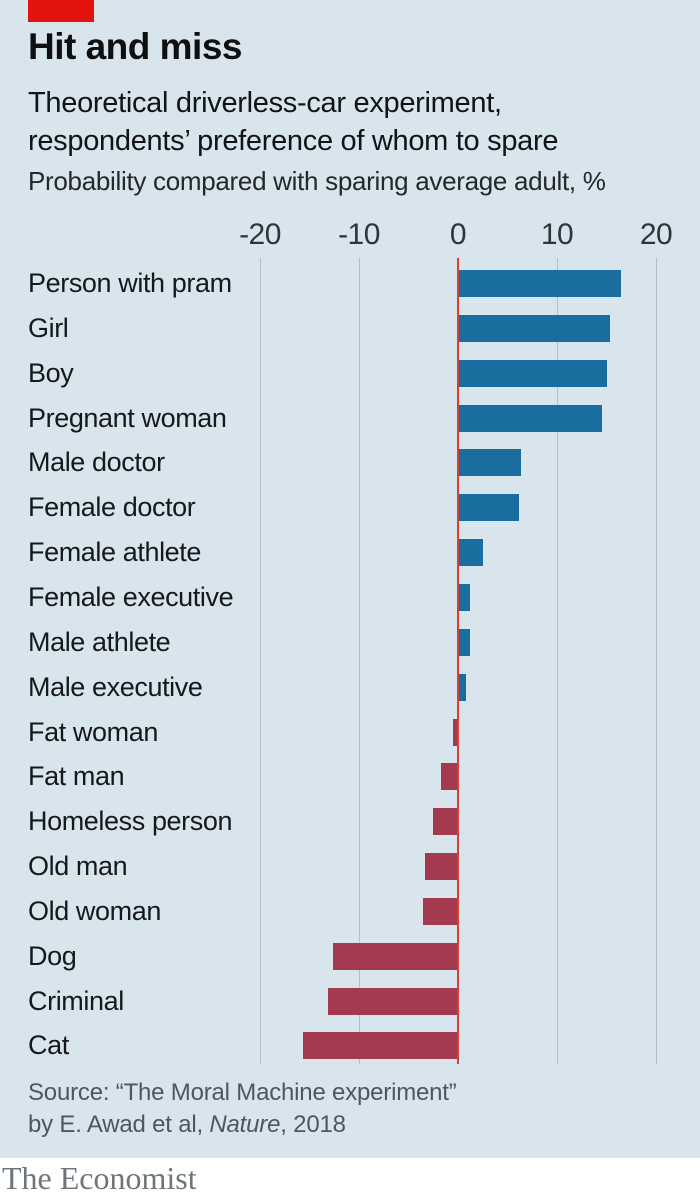  Describe the element at coordinates (393, 1001) in the screenshot. I see `bar-criminal` at that location.